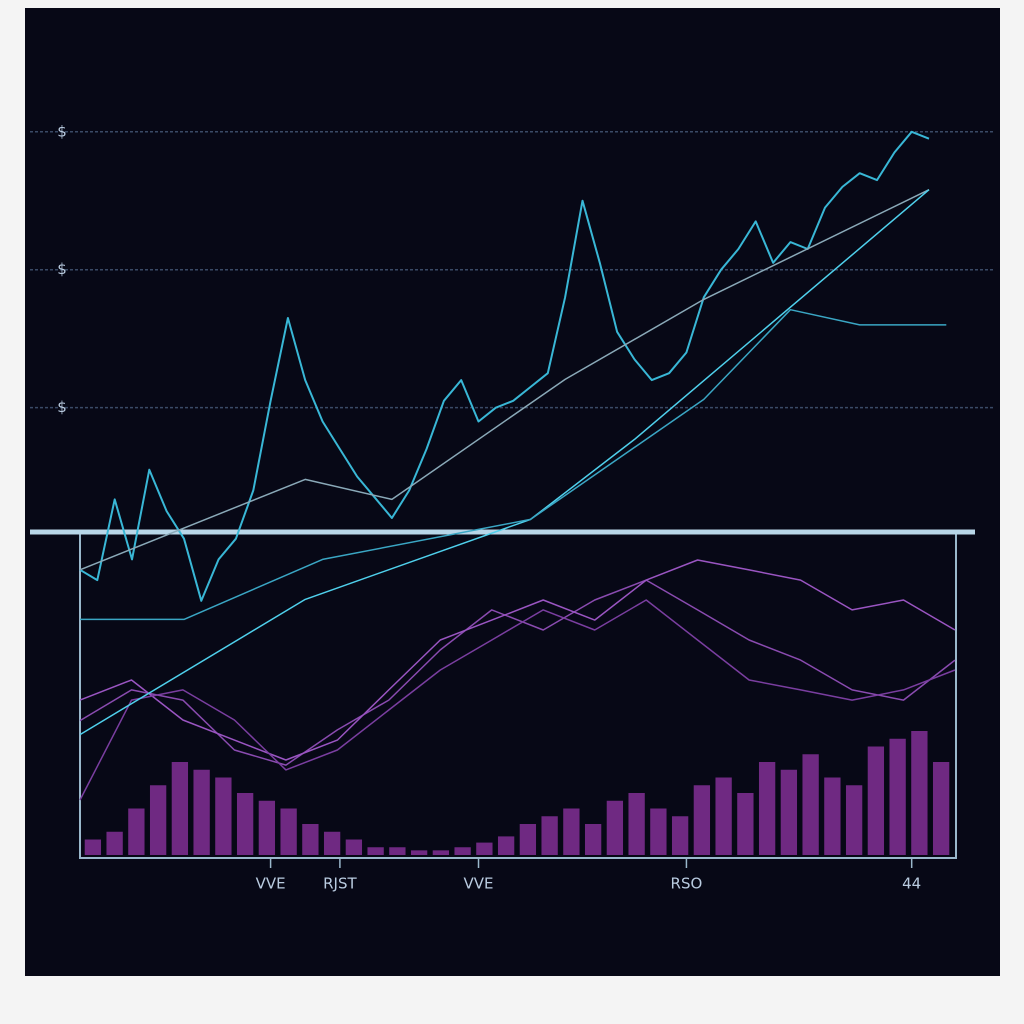 The image size is (1024, 1024). I want to click on x-tick-label: RSO, so click(687, 884).